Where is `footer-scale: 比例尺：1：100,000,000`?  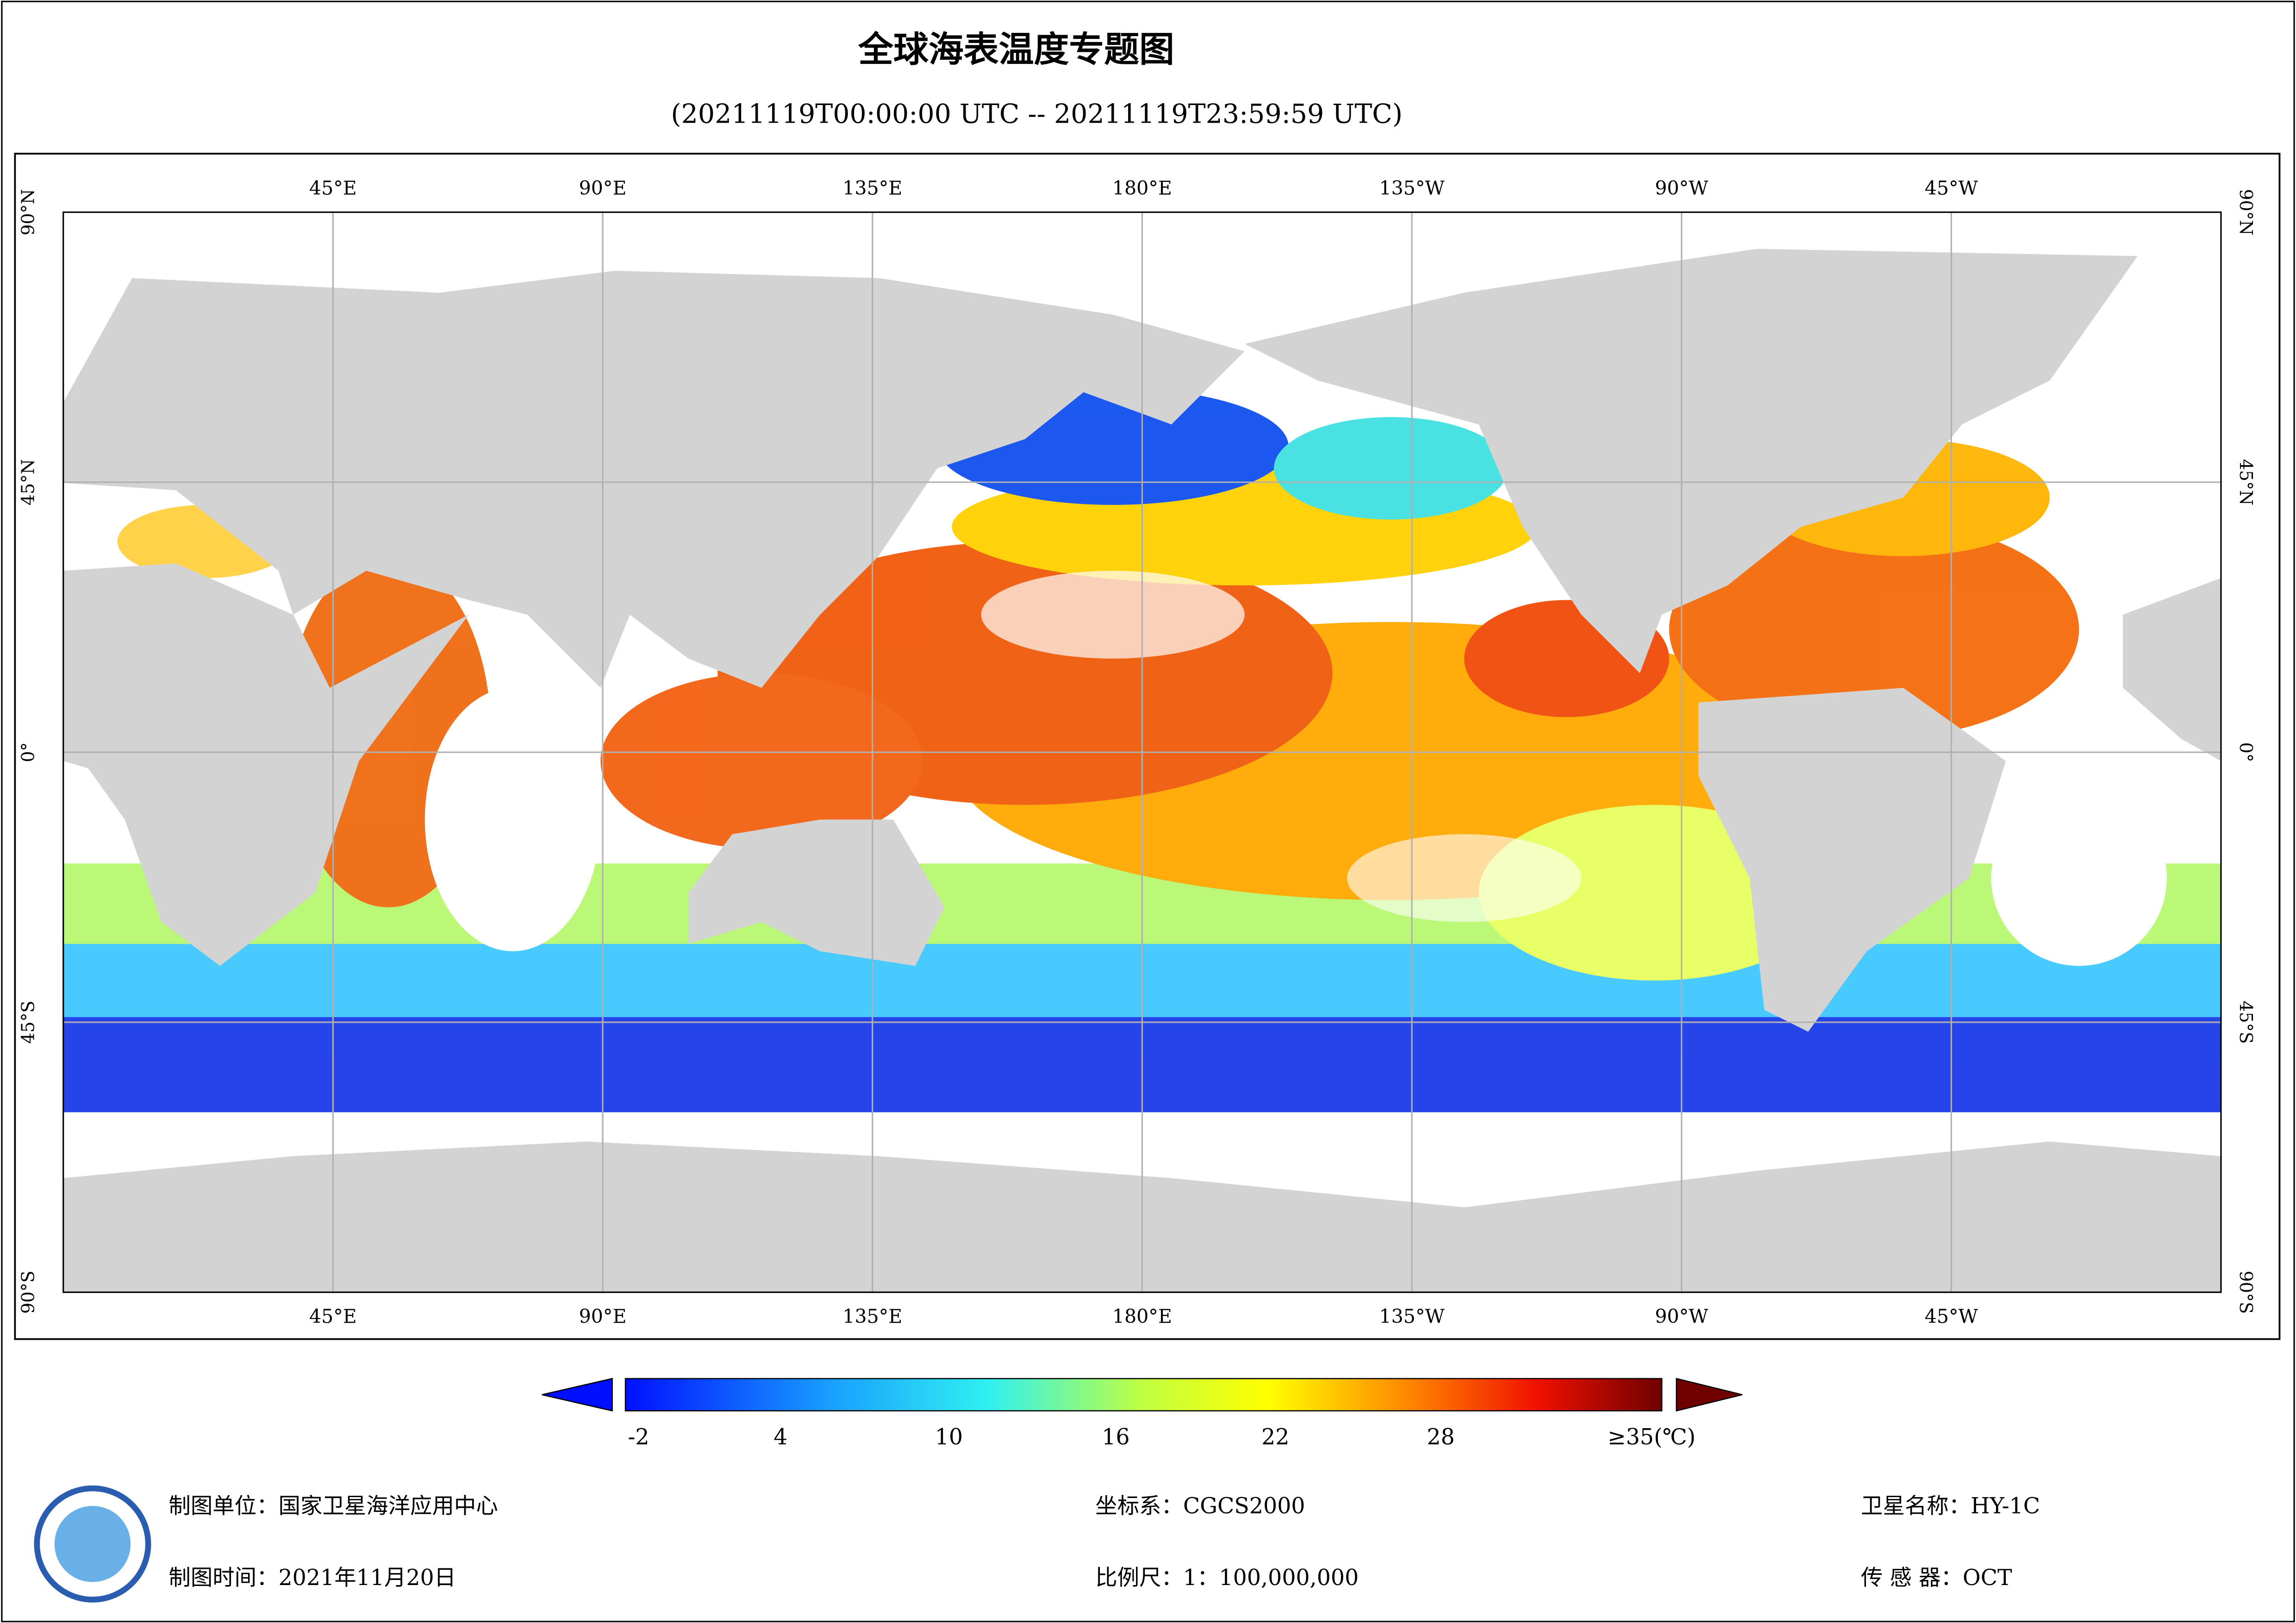 footer-scale: 比例尺：1：100,000,000 is located at coordinates (1227, 1578).